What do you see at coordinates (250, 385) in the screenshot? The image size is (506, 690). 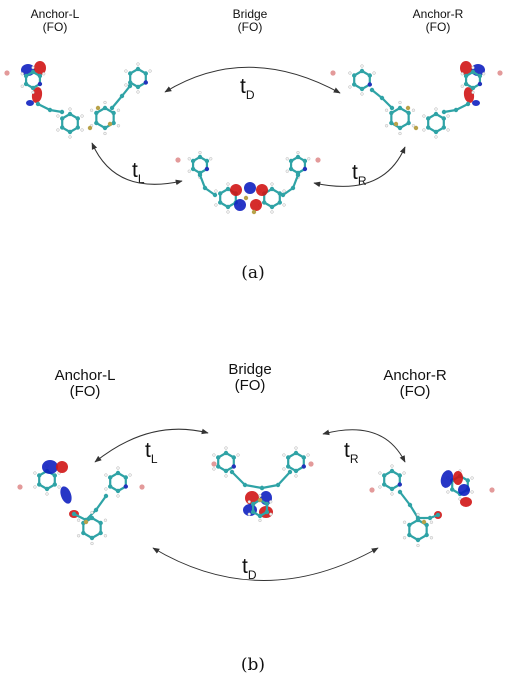 I see `panel-b-bridge-fo: (FO)` at bounding box center [250, 385].